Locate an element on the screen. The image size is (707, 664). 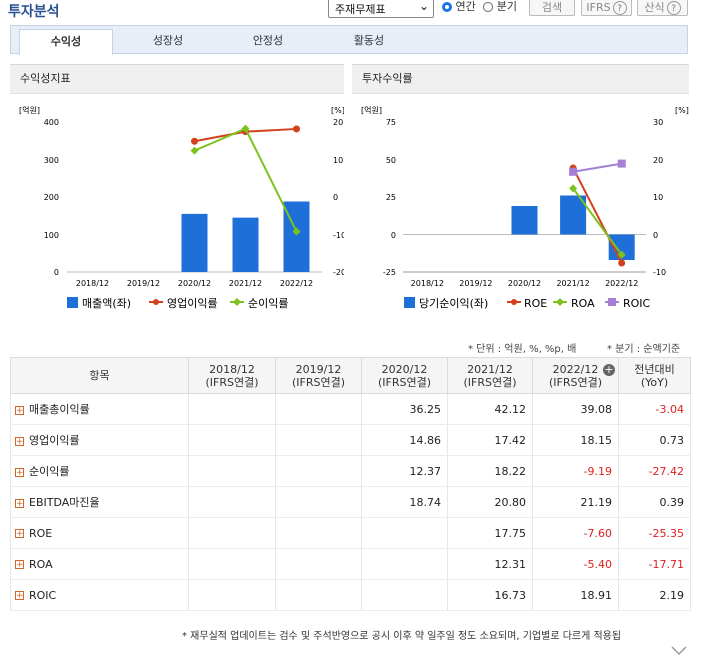
chevron-down-icon is located at coordinates (679, 651).